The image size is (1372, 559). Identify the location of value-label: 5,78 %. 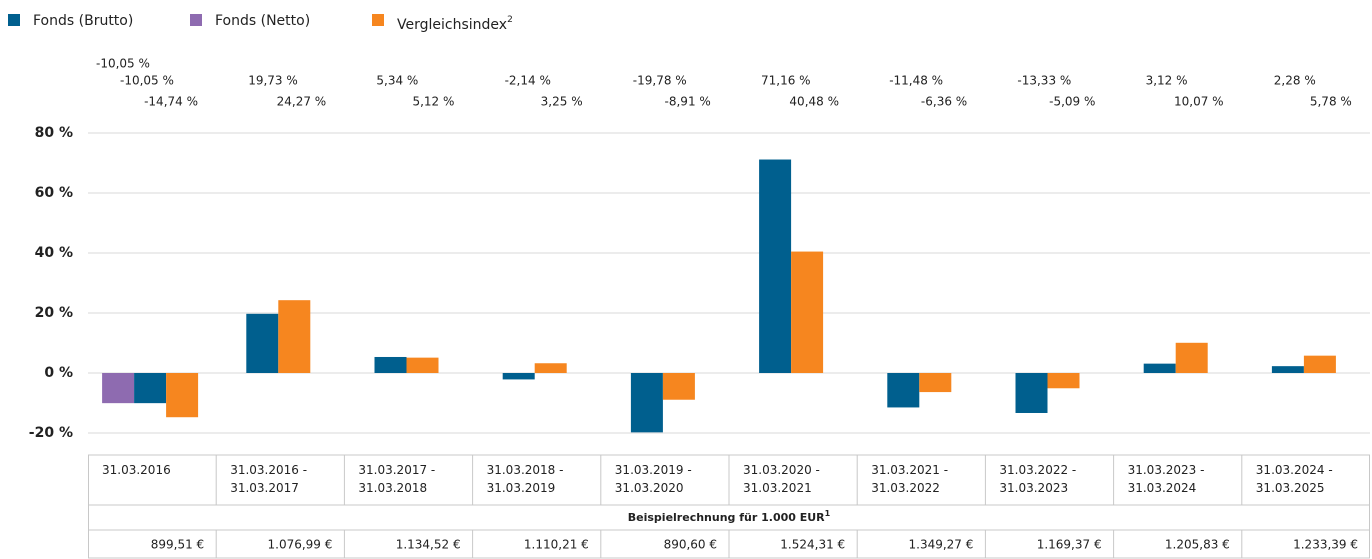
(1331, 102).